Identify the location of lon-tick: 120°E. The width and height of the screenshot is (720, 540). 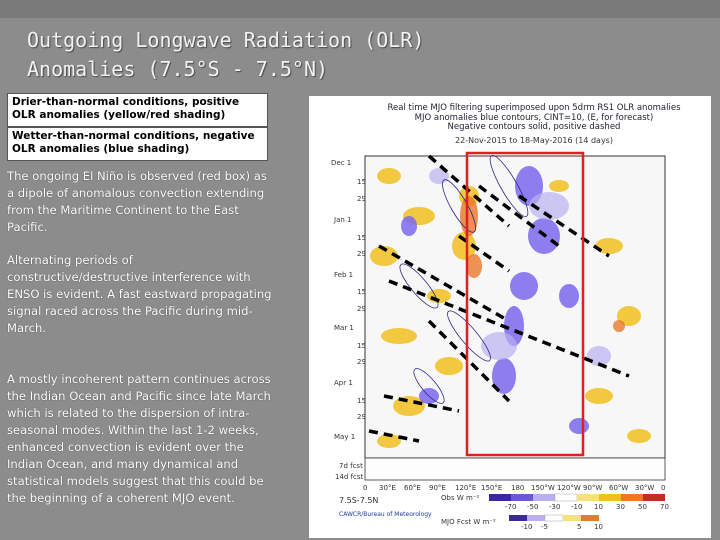
(465, 488).